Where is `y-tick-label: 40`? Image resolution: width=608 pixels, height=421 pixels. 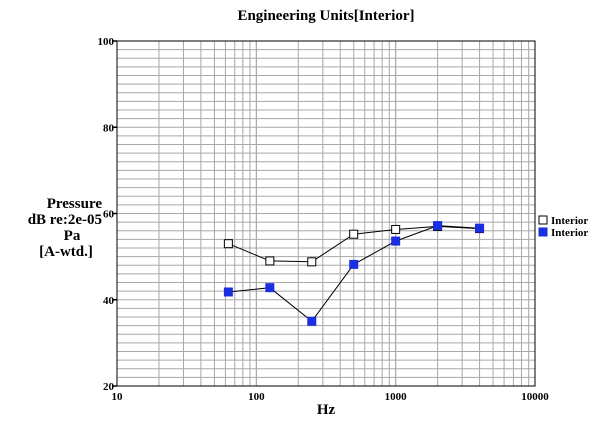
y-tick-label: 40 is located at coordinates (109, 301).